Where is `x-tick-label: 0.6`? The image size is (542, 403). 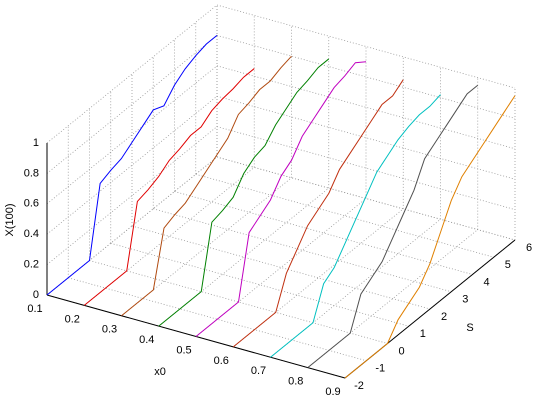 x-tick-label: 0.6 is located at coordinates (221, 361).